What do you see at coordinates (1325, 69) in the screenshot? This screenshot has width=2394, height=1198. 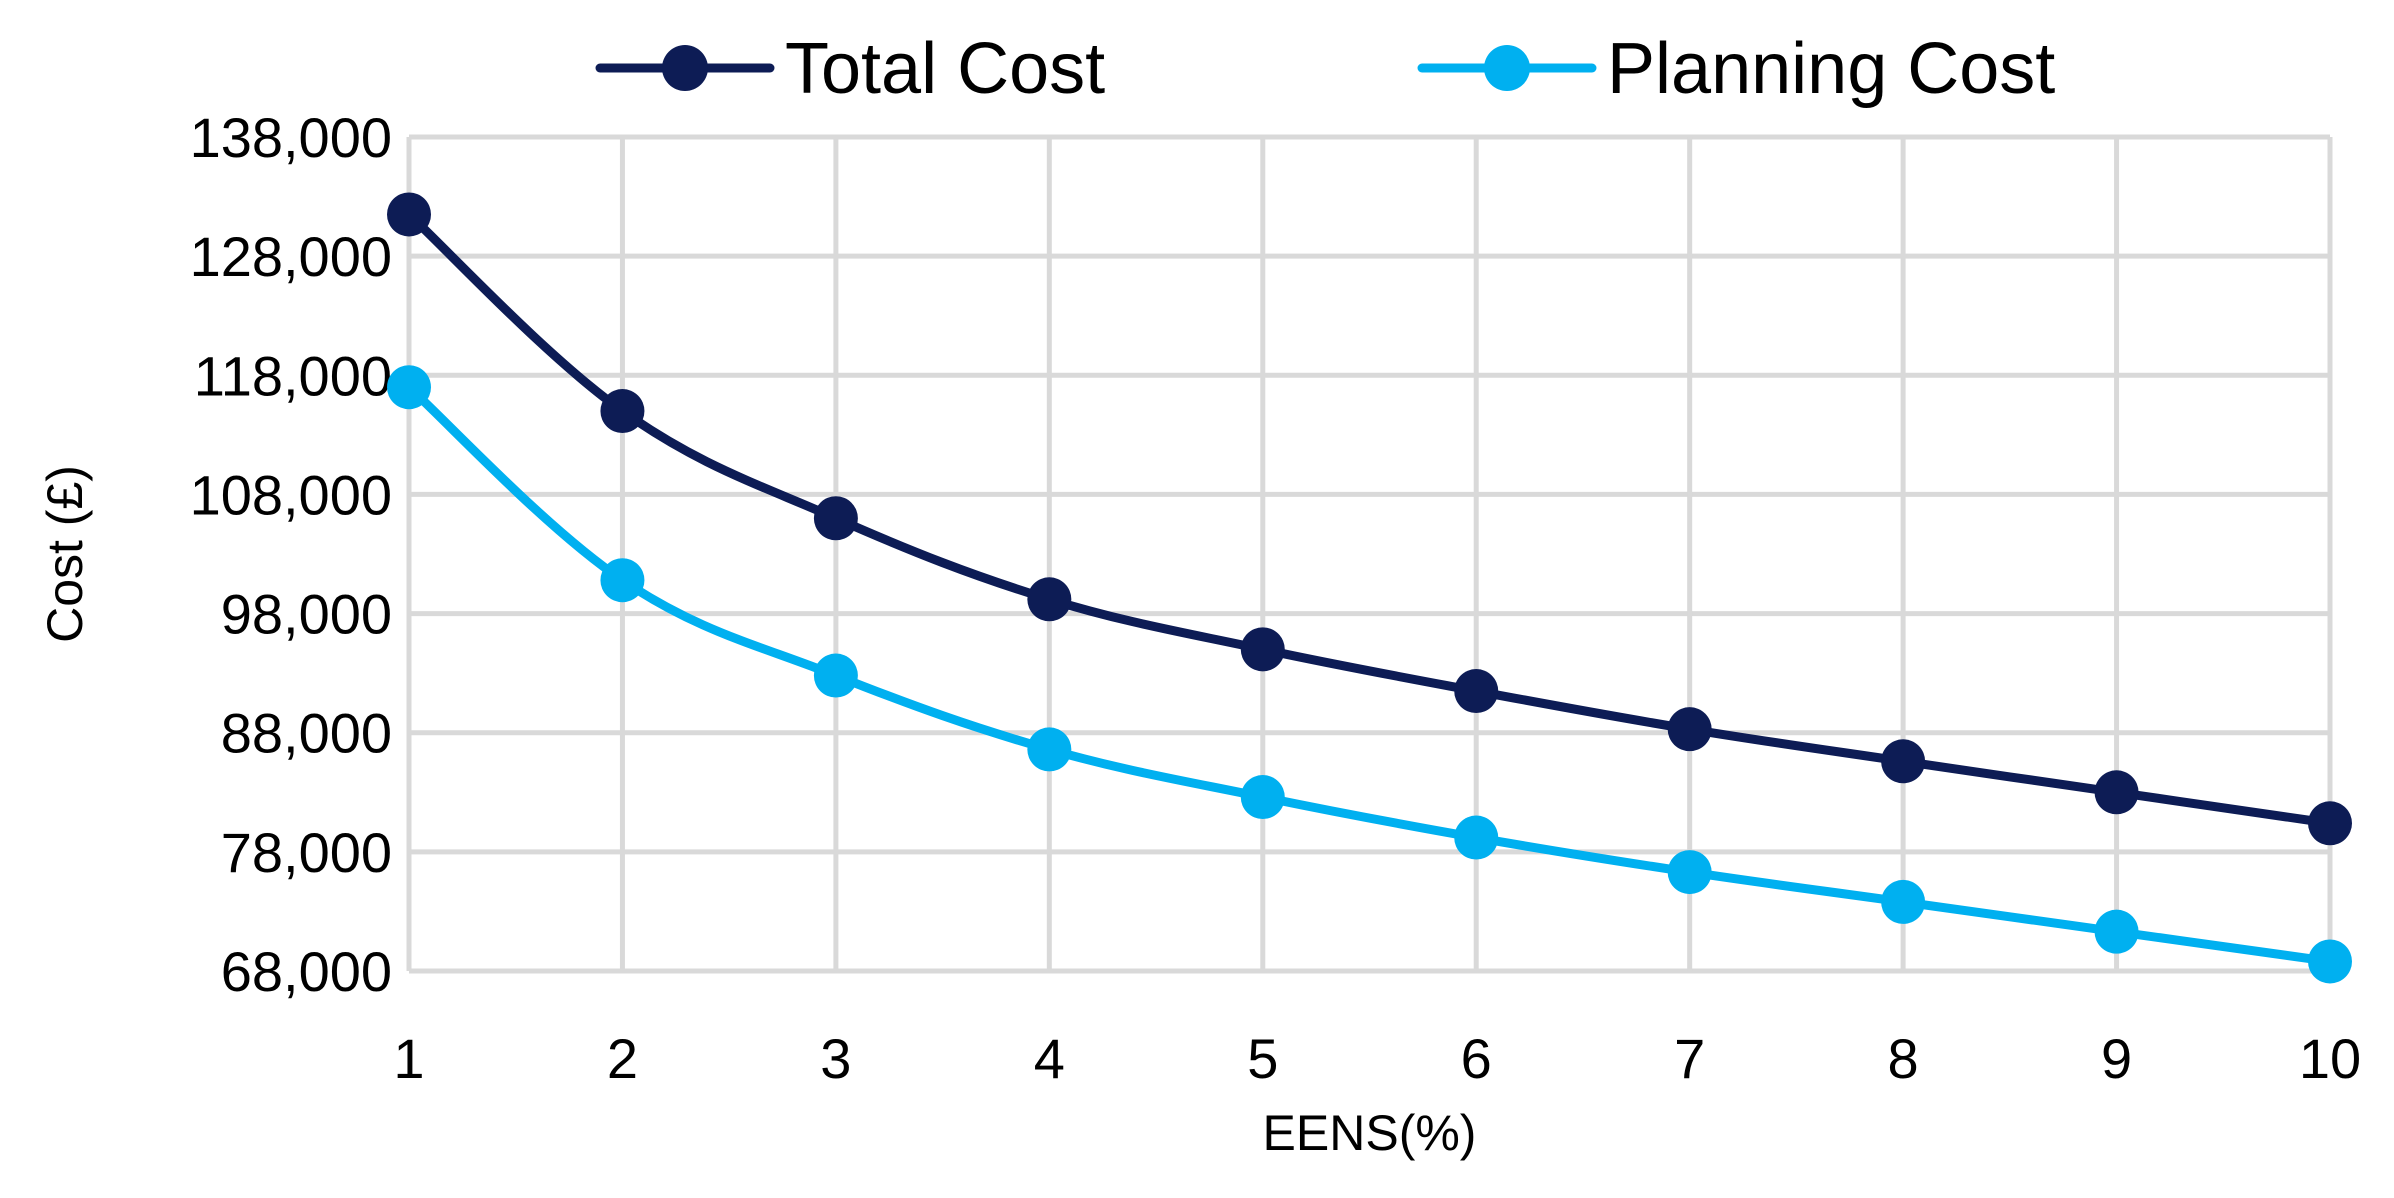 I see `legend: Total Cost Planning Cost` at bounding box center [1325, 69].